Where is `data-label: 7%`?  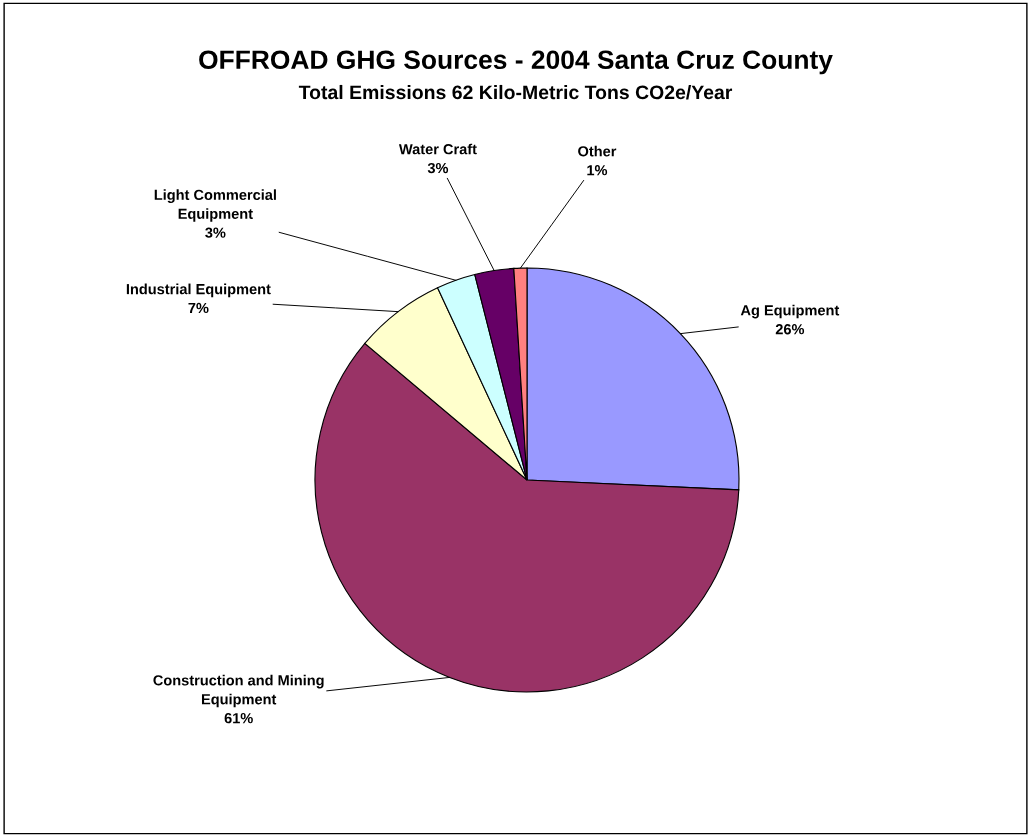 data-label: 7% is located at coordinates (198, 308).